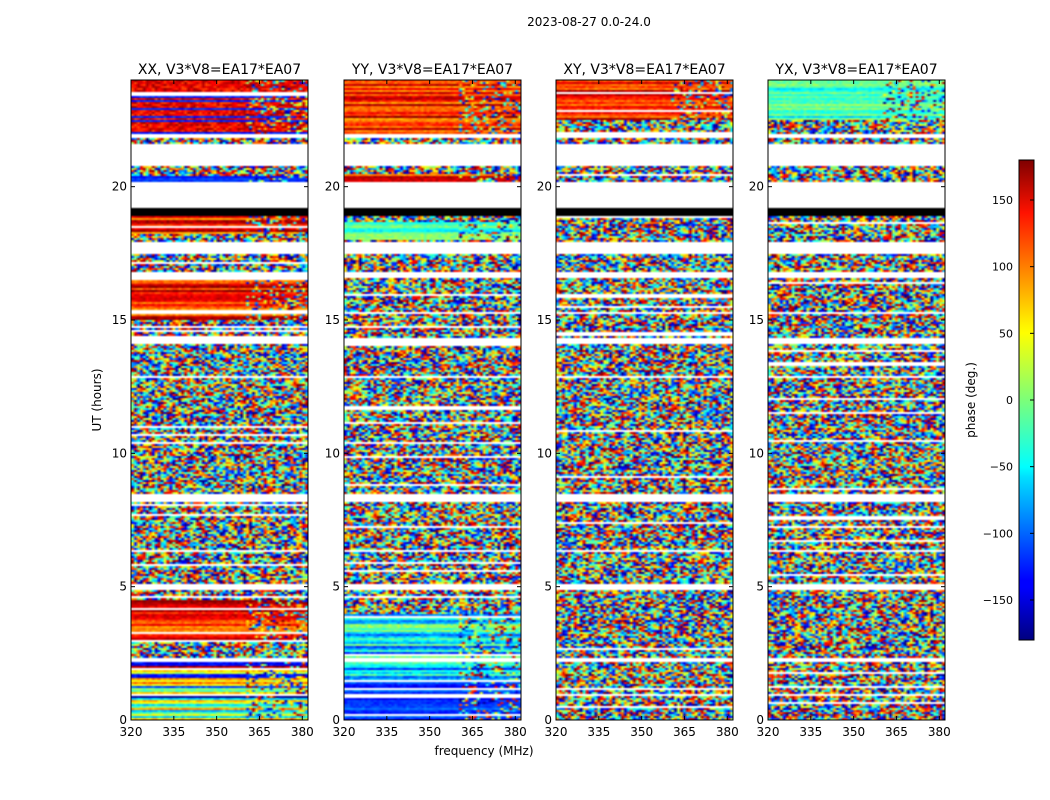  I want to click on colorbar: 150 100 50 0 −50 −100 −150 phase (deg.), so click(999, 400).